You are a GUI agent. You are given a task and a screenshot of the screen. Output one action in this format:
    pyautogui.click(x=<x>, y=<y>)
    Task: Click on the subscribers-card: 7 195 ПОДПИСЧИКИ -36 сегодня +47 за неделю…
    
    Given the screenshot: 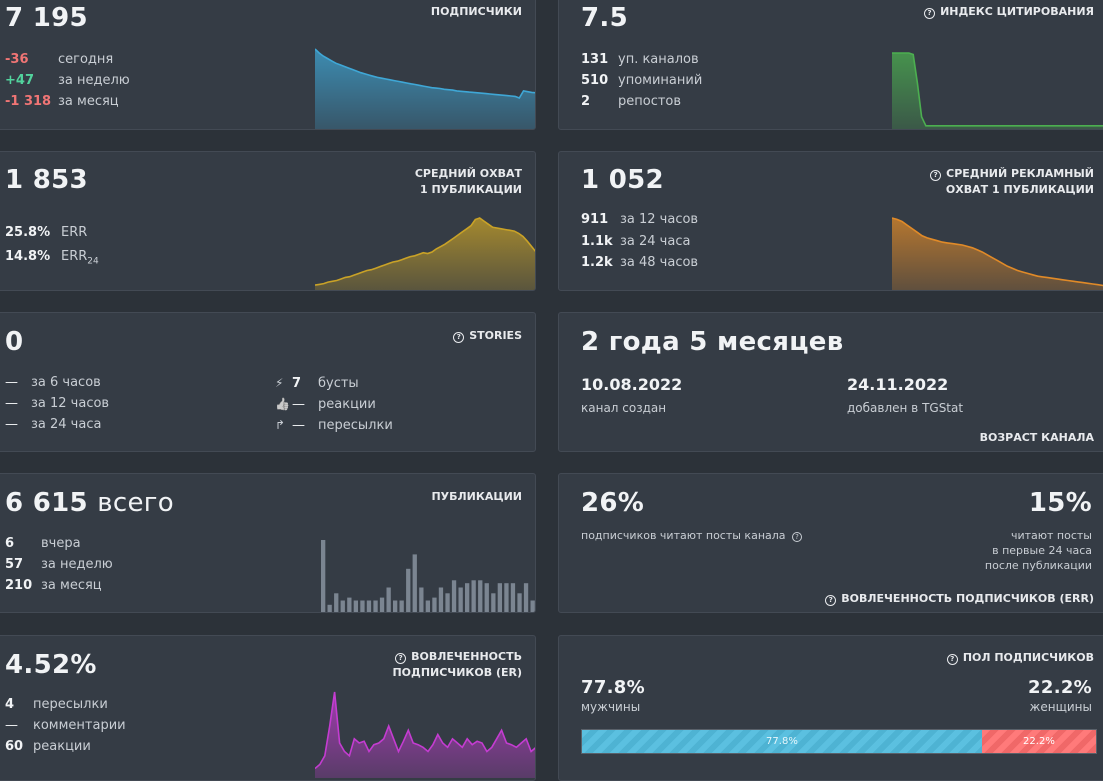 What is the action you would take?
    pyautogui.click(x=268, y=65)
    